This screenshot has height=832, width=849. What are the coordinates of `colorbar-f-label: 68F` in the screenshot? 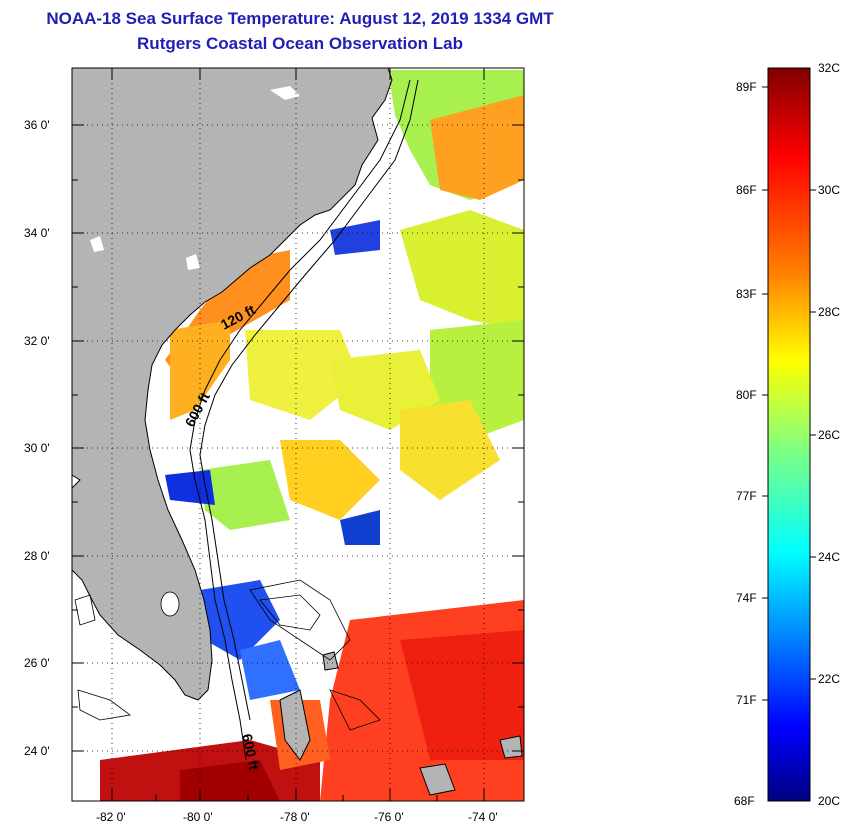 It's located at (744, 801).